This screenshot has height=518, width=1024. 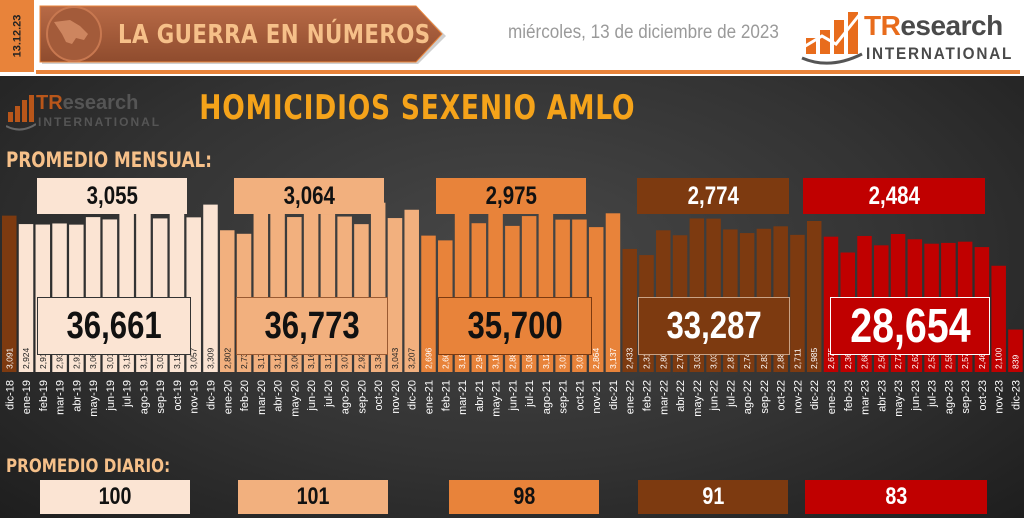 I want to click on x-tick-label: dic-21, so click(x=614, y=395).